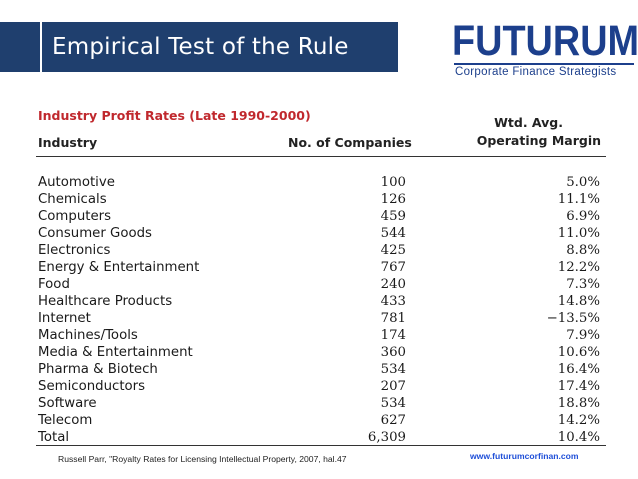  What do you see at coordinates (321, 352) in the screenshot?
I see `table-row: Media & Entertainment 360 10.6%` at bounding box center [321, 352].